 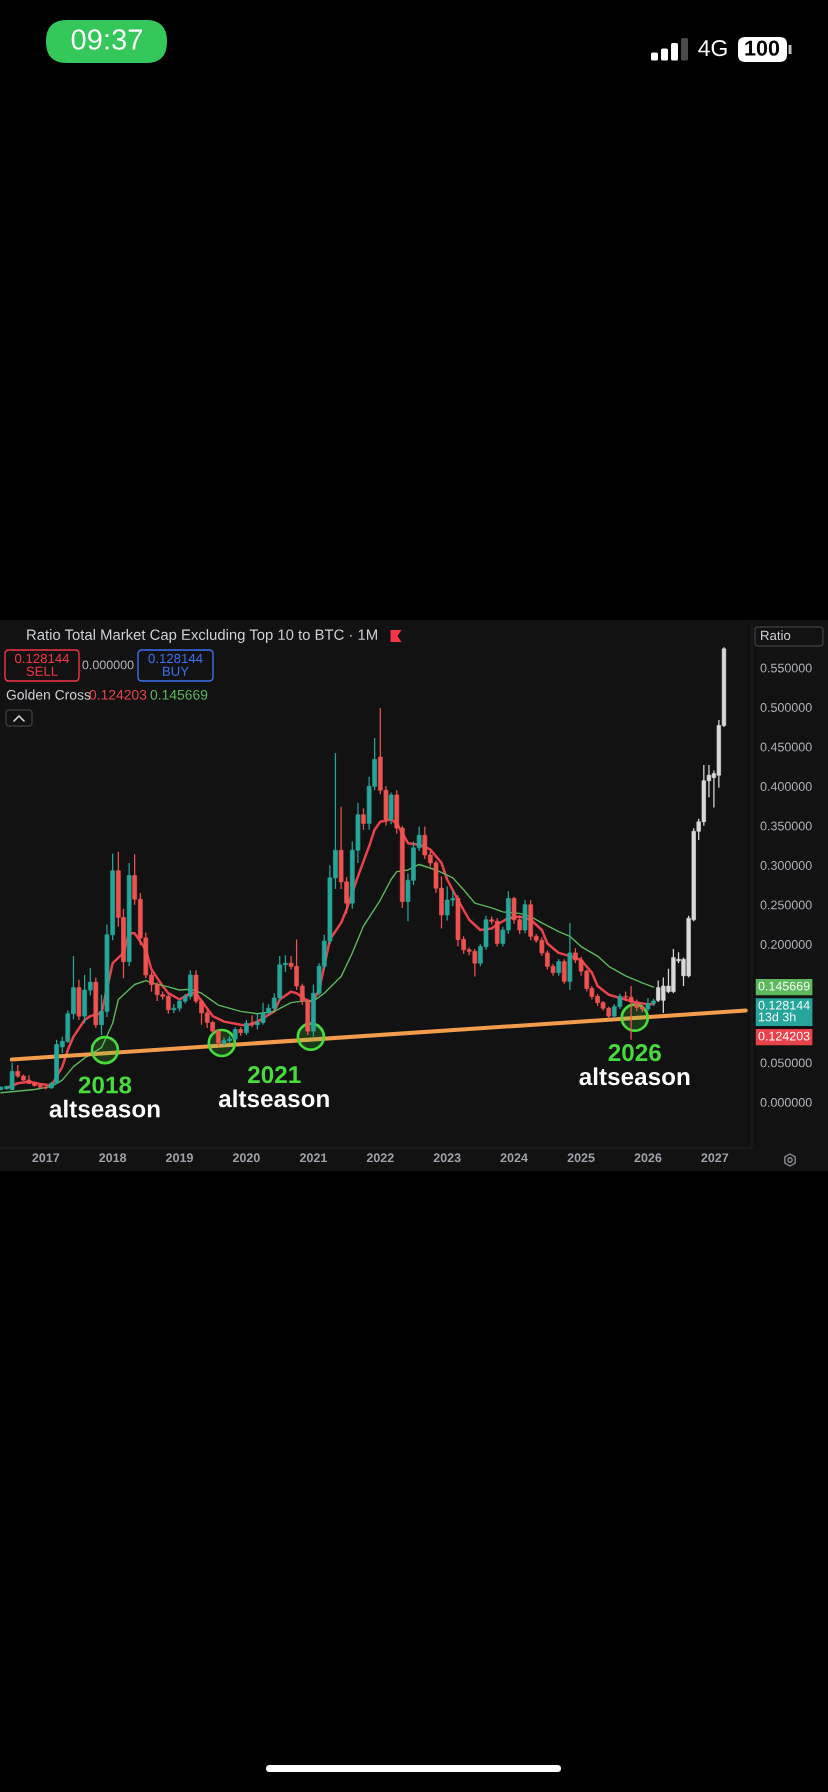 What do you see at coordinates (648, 1158) in the screenshot?
I see `x-tick-label: 2026` at bounding box center [648, 1158].